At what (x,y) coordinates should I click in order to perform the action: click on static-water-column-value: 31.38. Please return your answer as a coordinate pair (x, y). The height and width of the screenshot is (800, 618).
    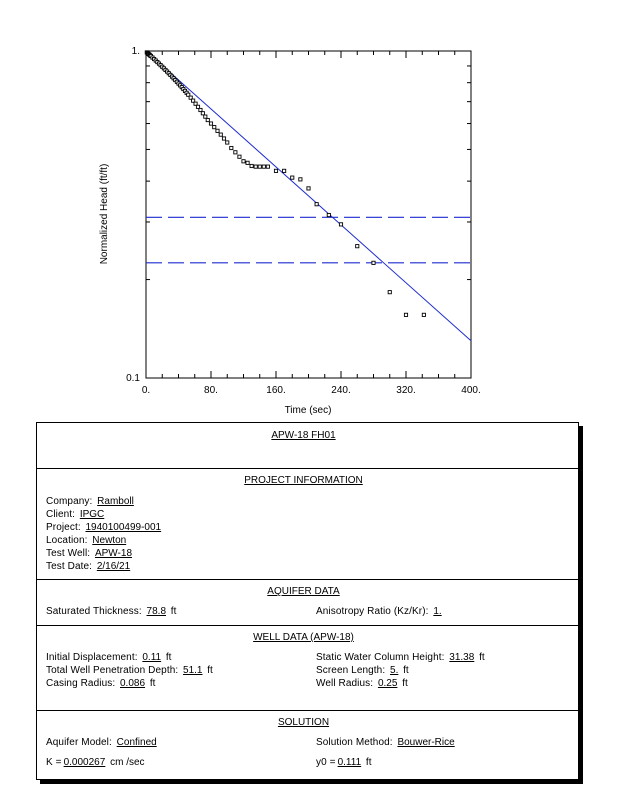
    Looking at the image, I should click on (462, 657).